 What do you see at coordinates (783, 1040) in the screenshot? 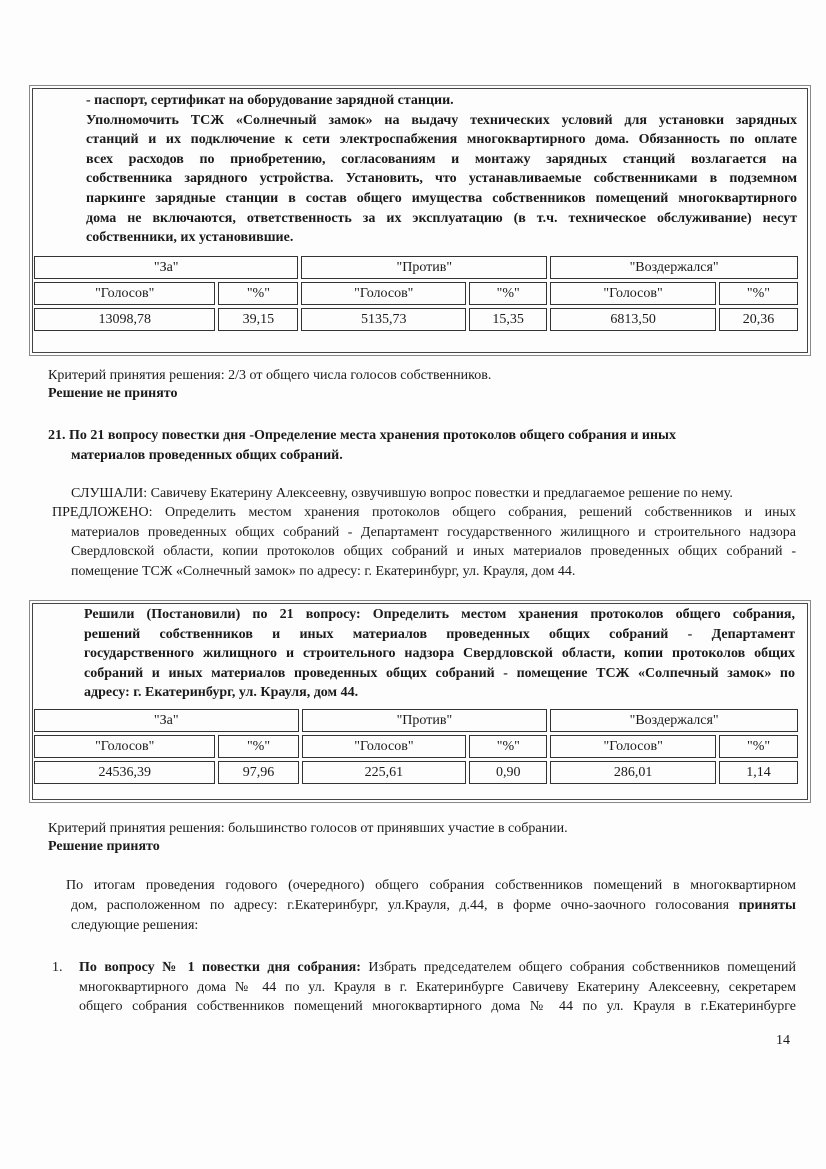
I see `page-number: 14` at bounding box center [783, 1040].